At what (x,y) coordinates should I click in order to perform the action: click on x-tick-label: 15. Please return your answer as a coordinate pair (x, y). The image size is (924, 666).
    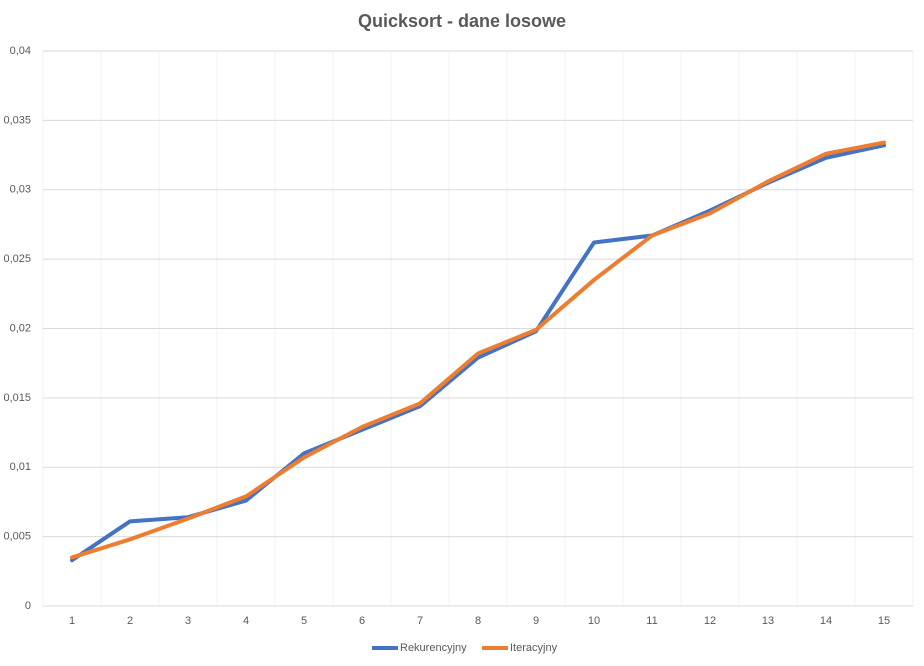
    Looking at the image, I should click on (884, 621).